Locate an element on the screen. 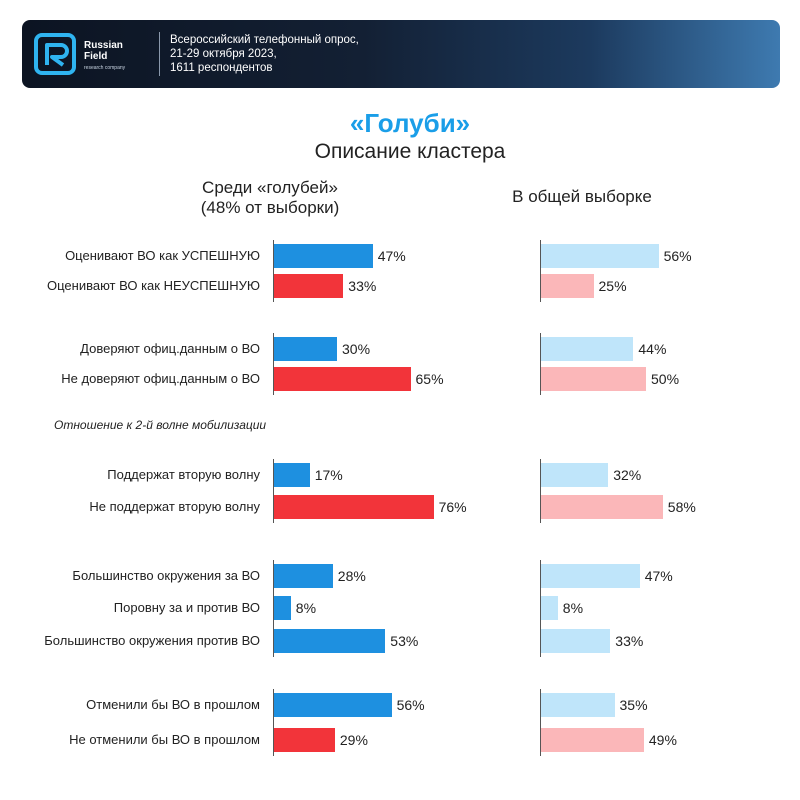 The image size is (800, 800). value-label-left: 56% is located at coordinates (410, 705).